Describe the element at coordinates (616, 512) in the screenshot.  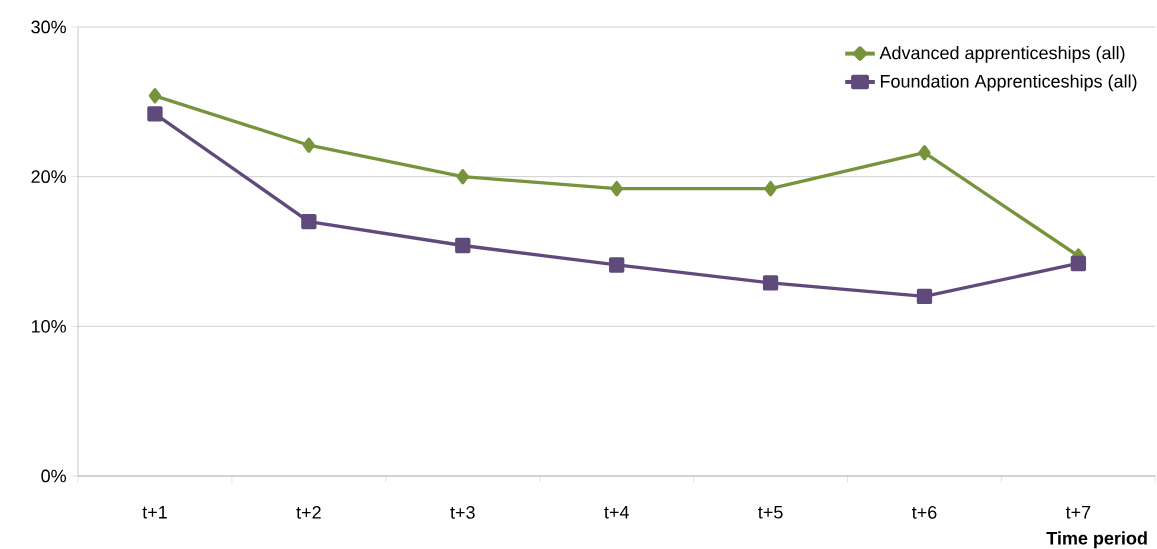
I see `x-tick-label: t+4` at that location.